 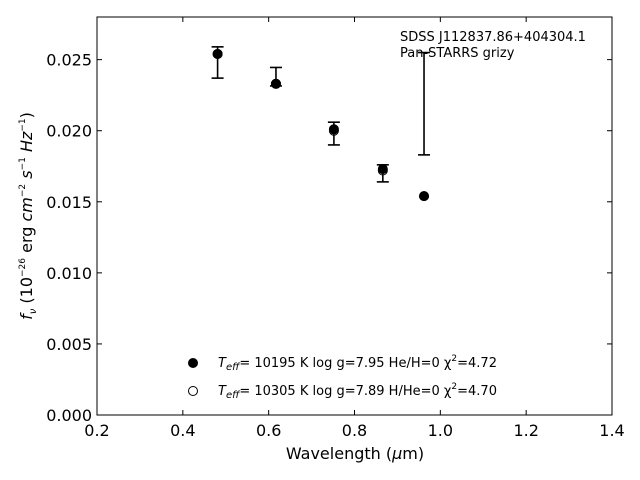 What do you see at coordinates (69, 415) in the screenshot?
I see `y-tick-label: 0.000` at bounding box center [69, 415].